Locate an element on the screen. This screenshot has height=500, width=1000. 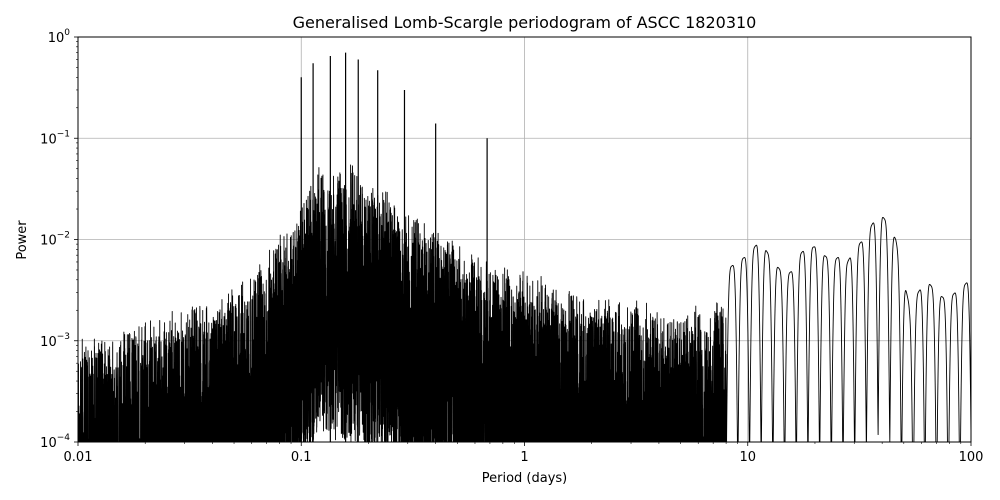
y-tick-label: 10⁰ is located at coordinates (59, 37).